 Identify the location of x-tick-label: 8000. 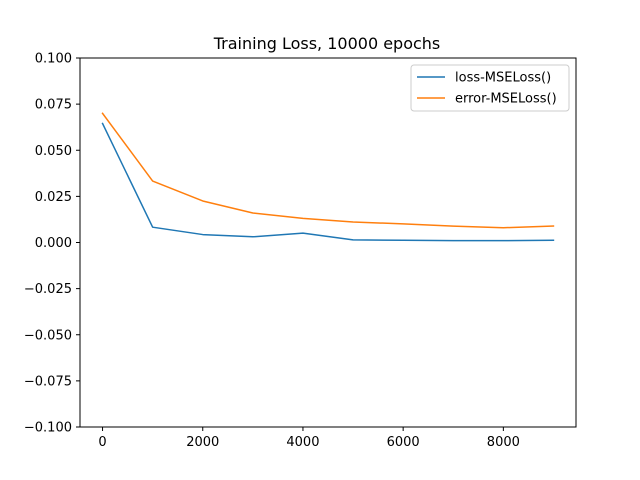
(503, 442).